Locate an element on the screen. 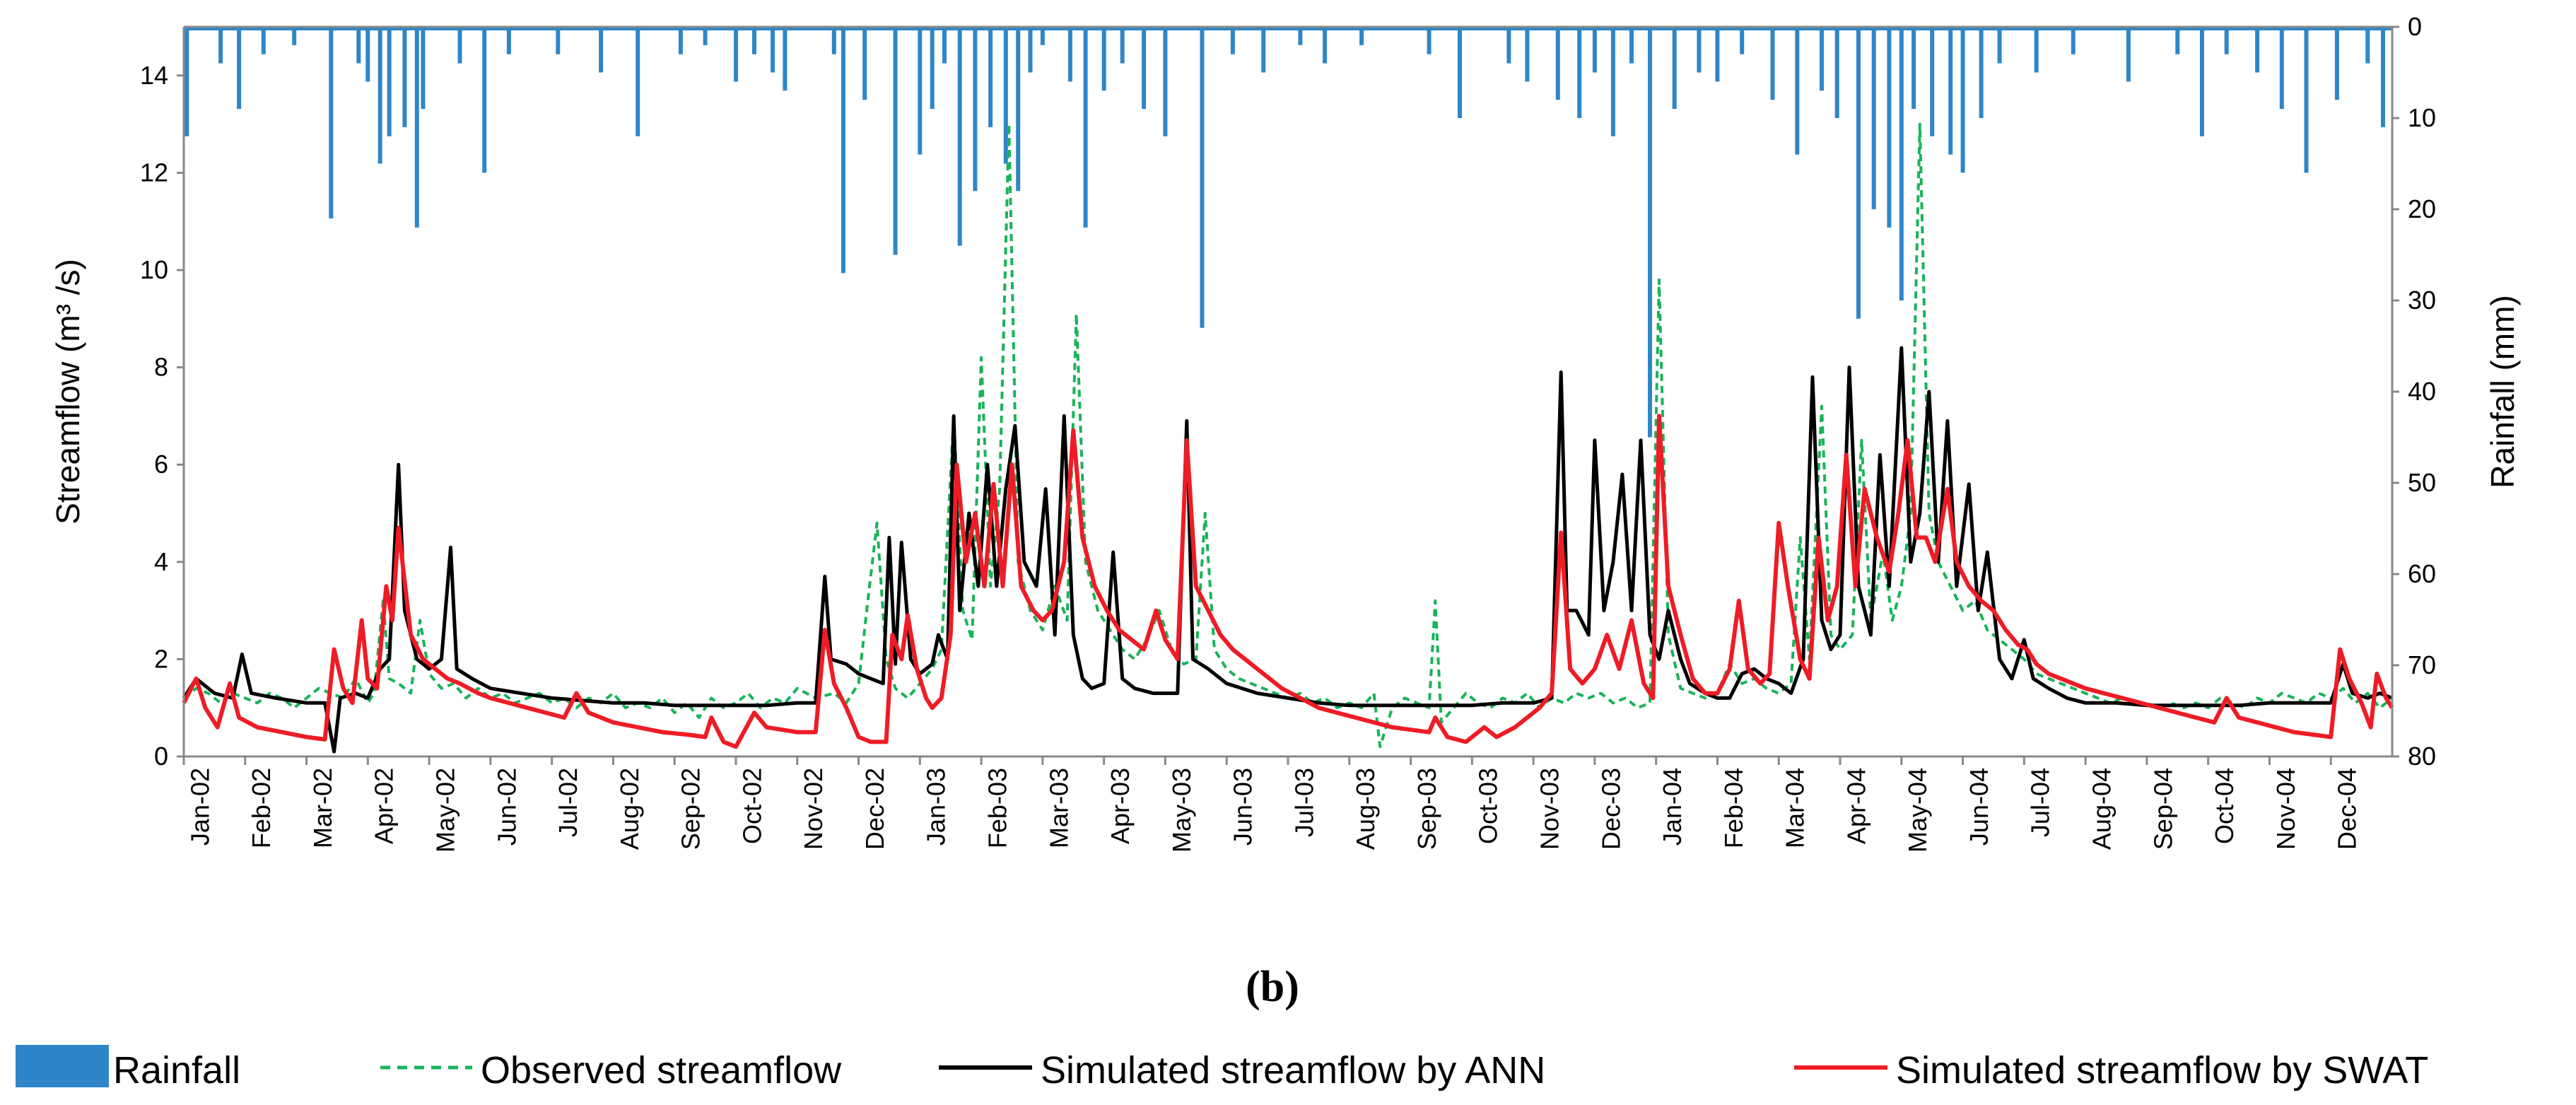 This screenshot has width=2576, height=1105. legend-rainfall-label: Rainfall is located at coordinates (176, 1070).